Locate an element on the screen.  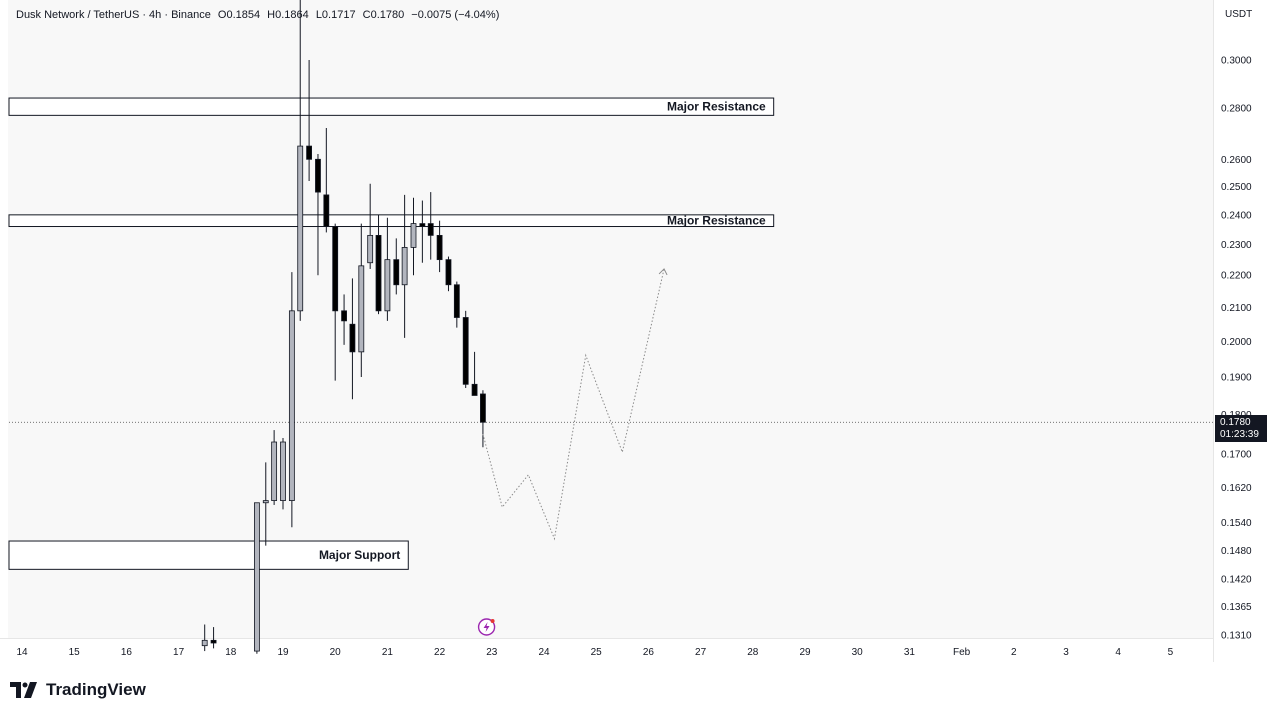
zone-label-0: Major Resistance is located at coordinates (716, 107).